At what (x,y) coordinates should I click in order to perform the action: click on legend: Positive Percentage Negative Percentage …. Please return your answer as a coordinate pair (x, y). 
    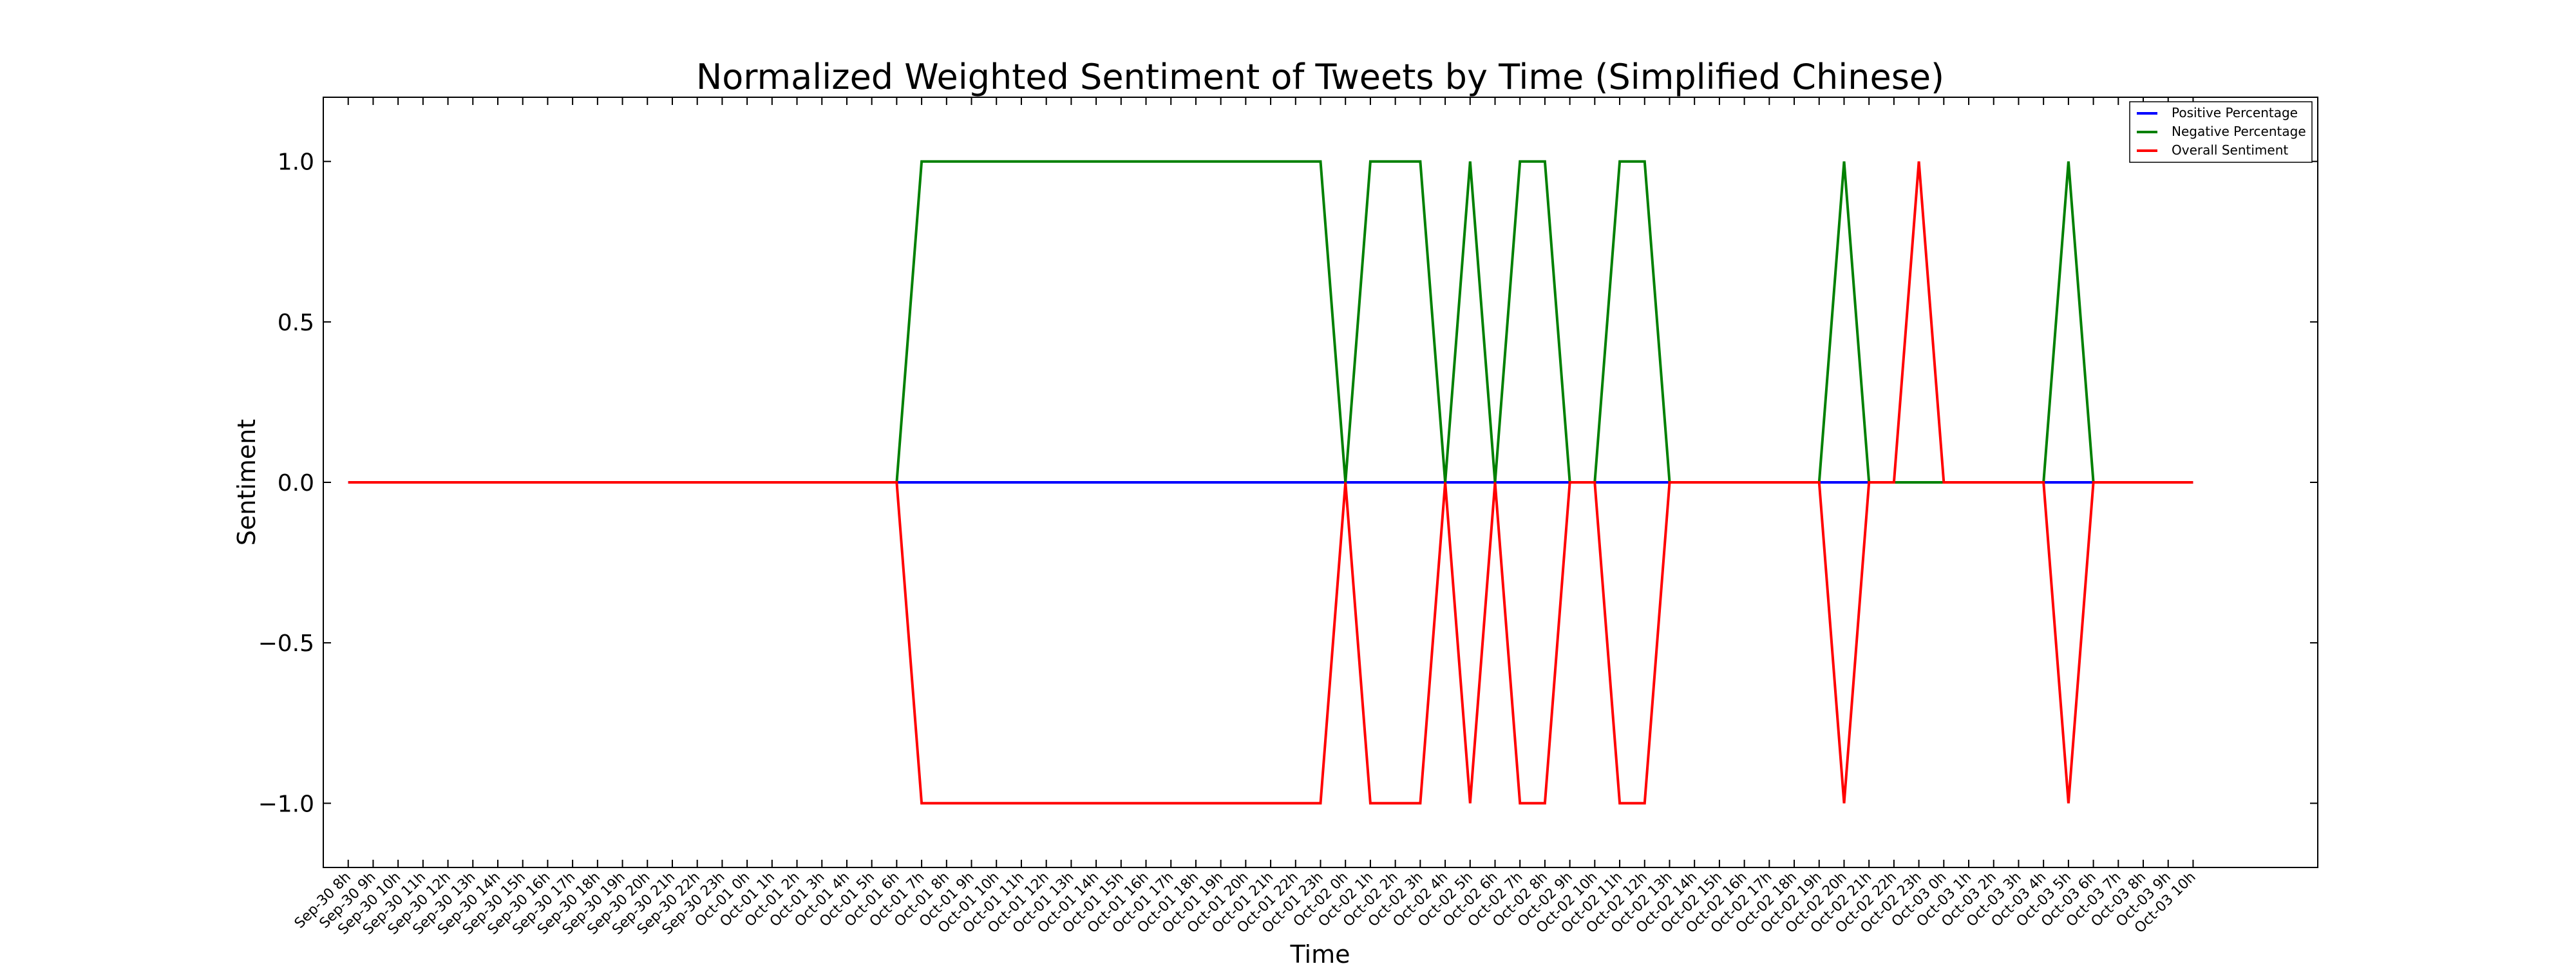
    Looking at the image, I should click on (2221, 132).